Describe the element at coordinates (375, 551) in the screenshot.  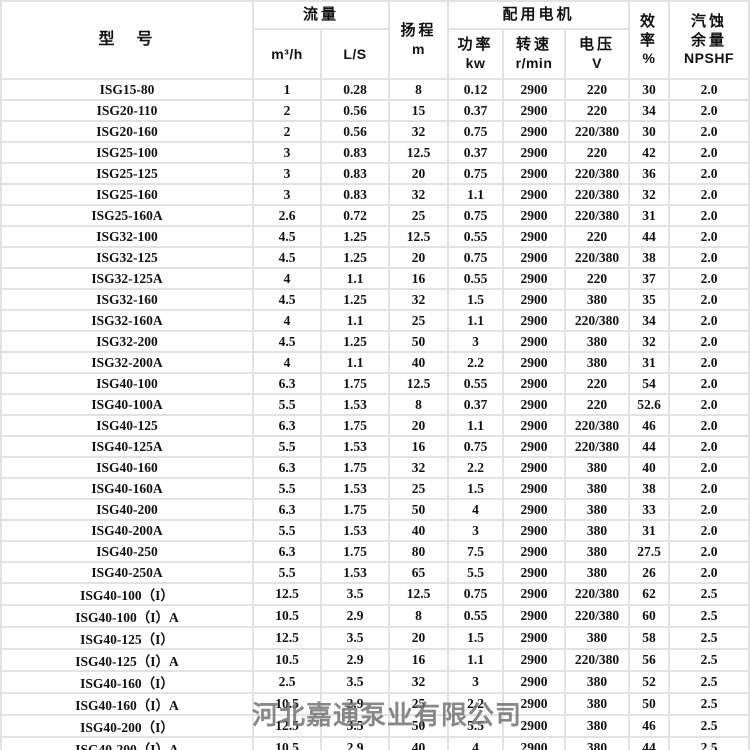
I see `table-row: ISG40-250 6.3 1.75 80 7.5 2900 380 27.5 2.0` at that location.